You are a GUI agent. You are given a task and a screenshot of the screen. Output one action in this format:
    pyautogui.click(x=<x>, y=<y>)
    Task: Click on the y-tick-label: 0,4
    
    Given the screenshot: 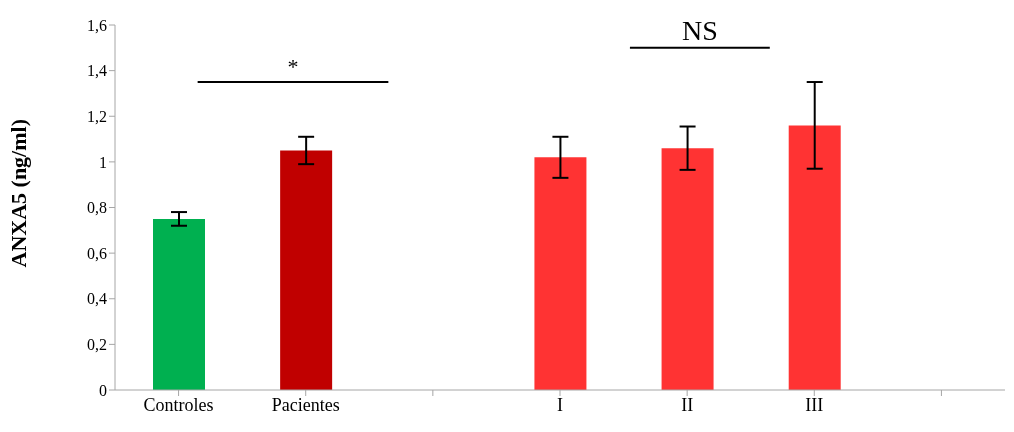 What is the action you would take?
    pyautogui.click(x=97, y=299)
    